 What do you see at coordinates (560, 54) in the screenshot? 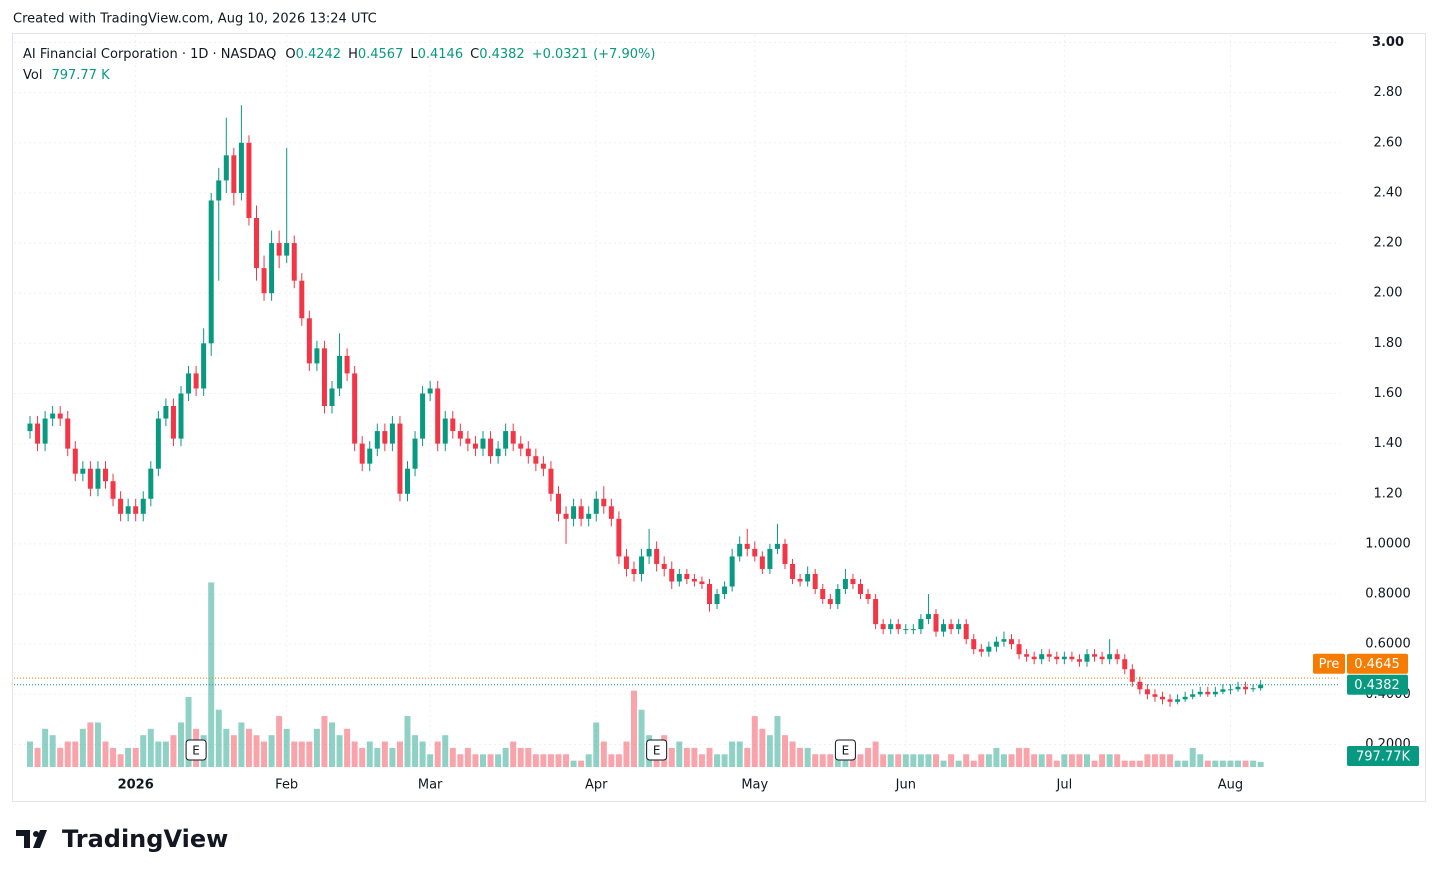
I see `change: +0.0321` at bounding box center [560, 54].